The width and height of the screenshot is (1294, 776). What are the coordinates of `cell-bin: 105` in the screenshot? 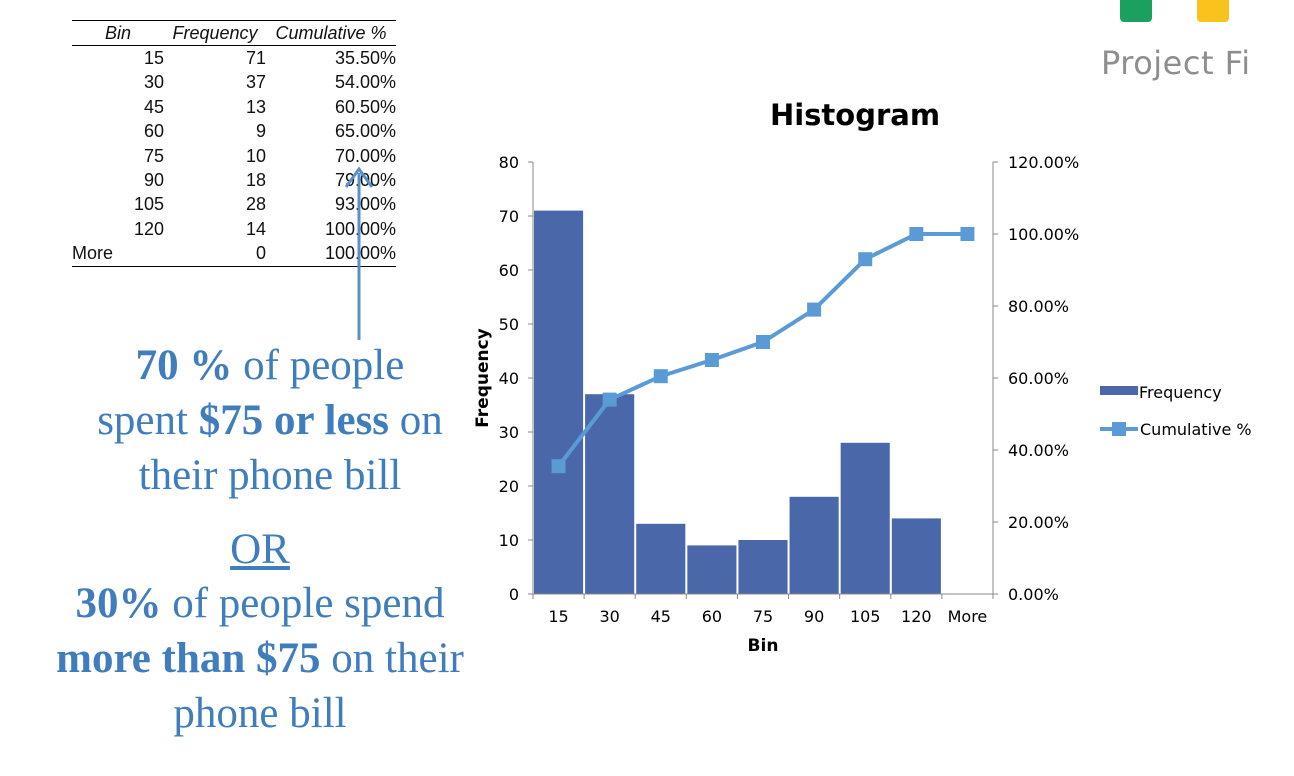 It's located at (148, 204).